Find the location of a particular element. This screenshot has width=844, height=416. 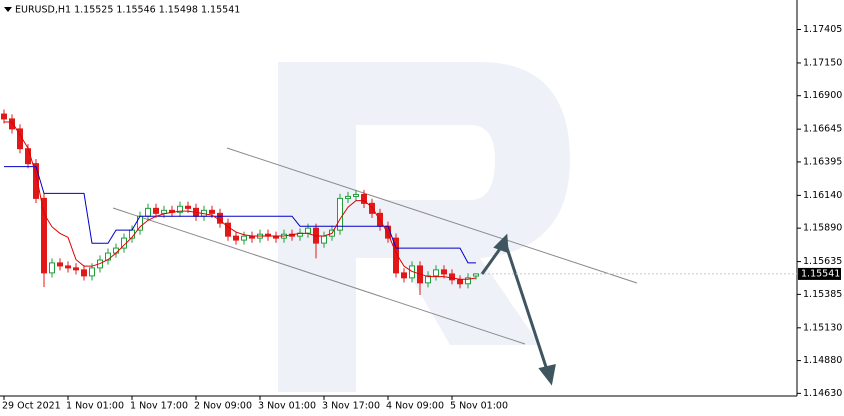

y-tick-label: 1.15635 is located at coordinates (822, 261).